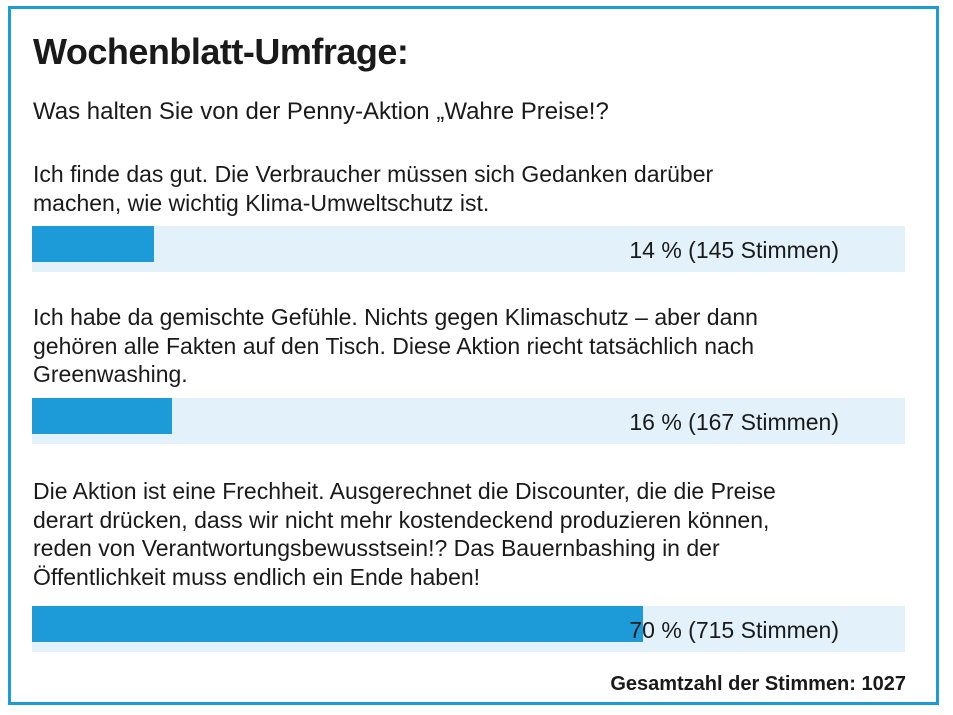 This screenshot has width=953, height=715. What do you see at coordinates (93, 244) in the screenshot?
I see `answer-1-bar` at bounding box center [93, 244].